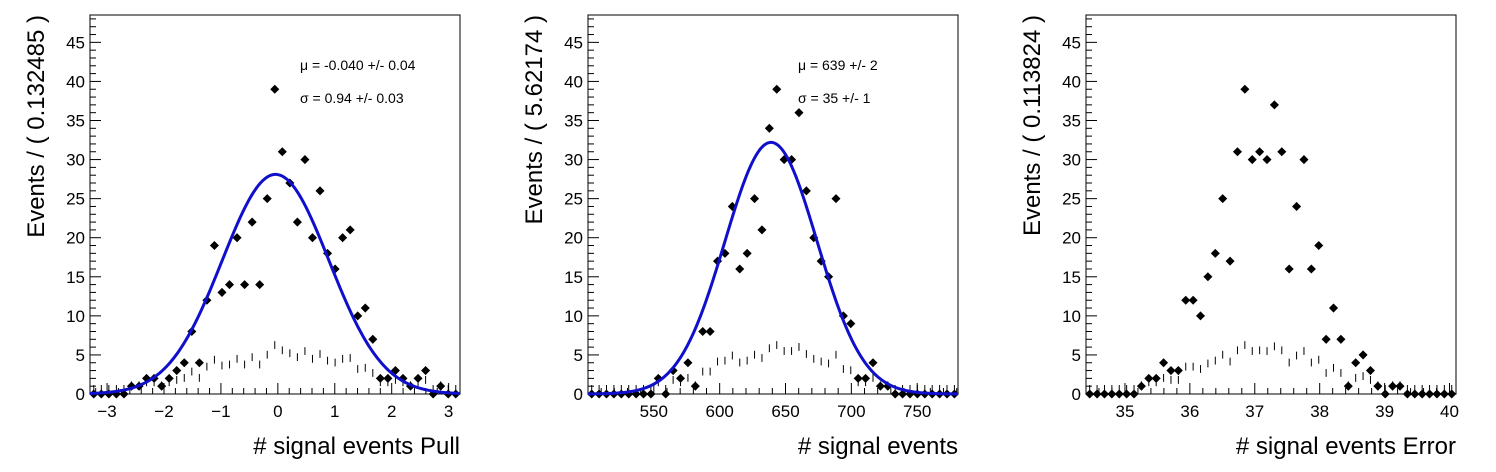 This screenshot has height=472, width=1496. What do you see at coordinates (391, 411) in the screenshot?
I see `x-tick-label: 2` at bounding box center [391, 411].